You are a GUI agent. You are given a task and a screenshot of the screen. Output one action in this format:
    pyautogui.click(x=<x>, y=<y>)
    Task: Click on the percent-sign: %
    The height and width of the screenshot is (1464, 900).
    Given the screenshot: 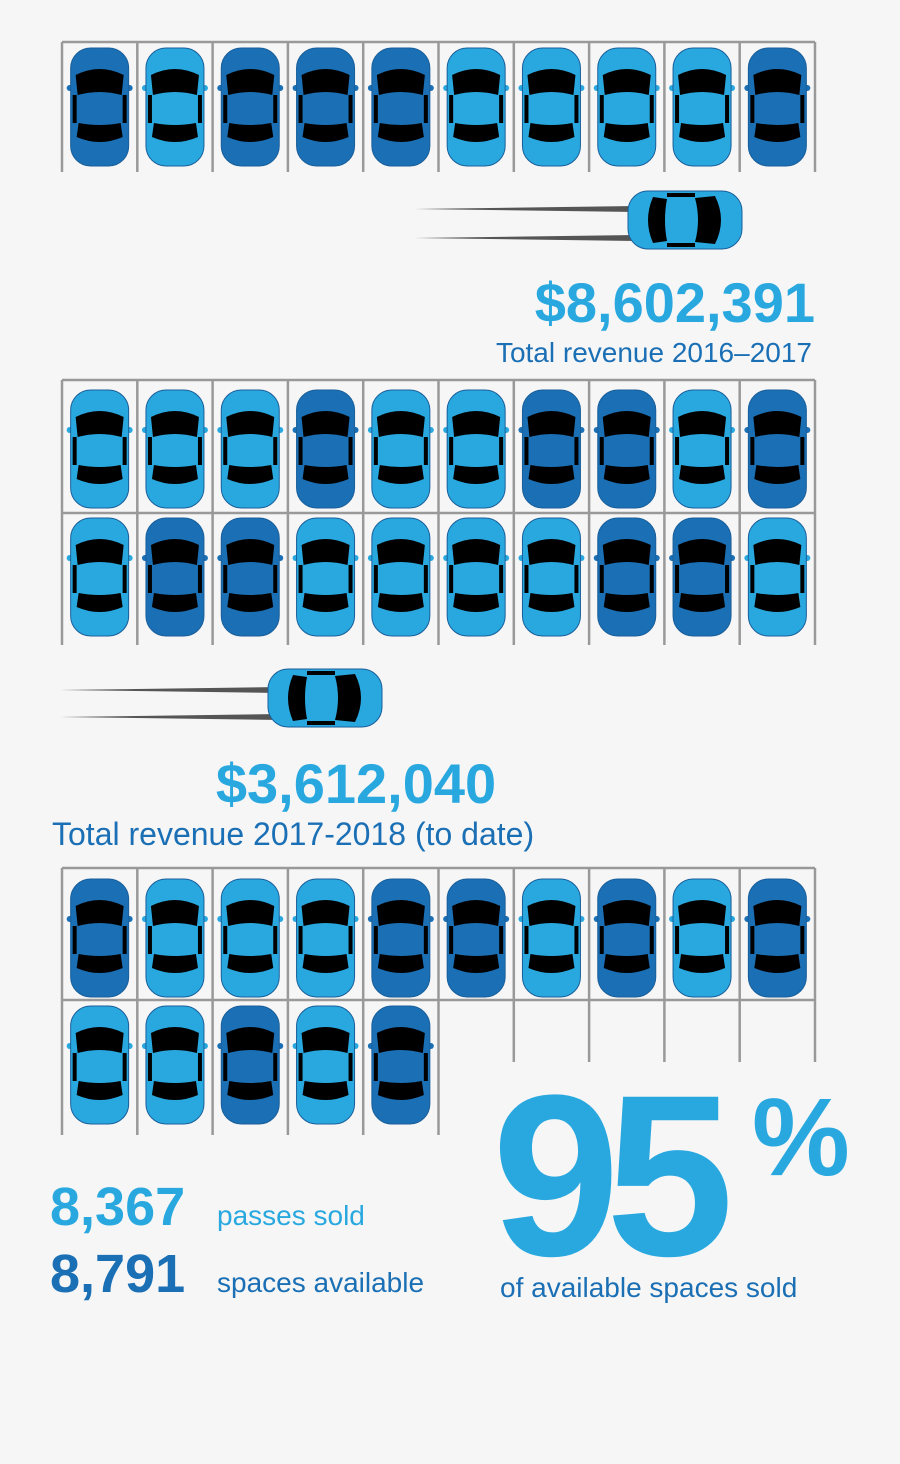 What is the action you would take?
    pyautogui.click(x=801, y=1137)
    